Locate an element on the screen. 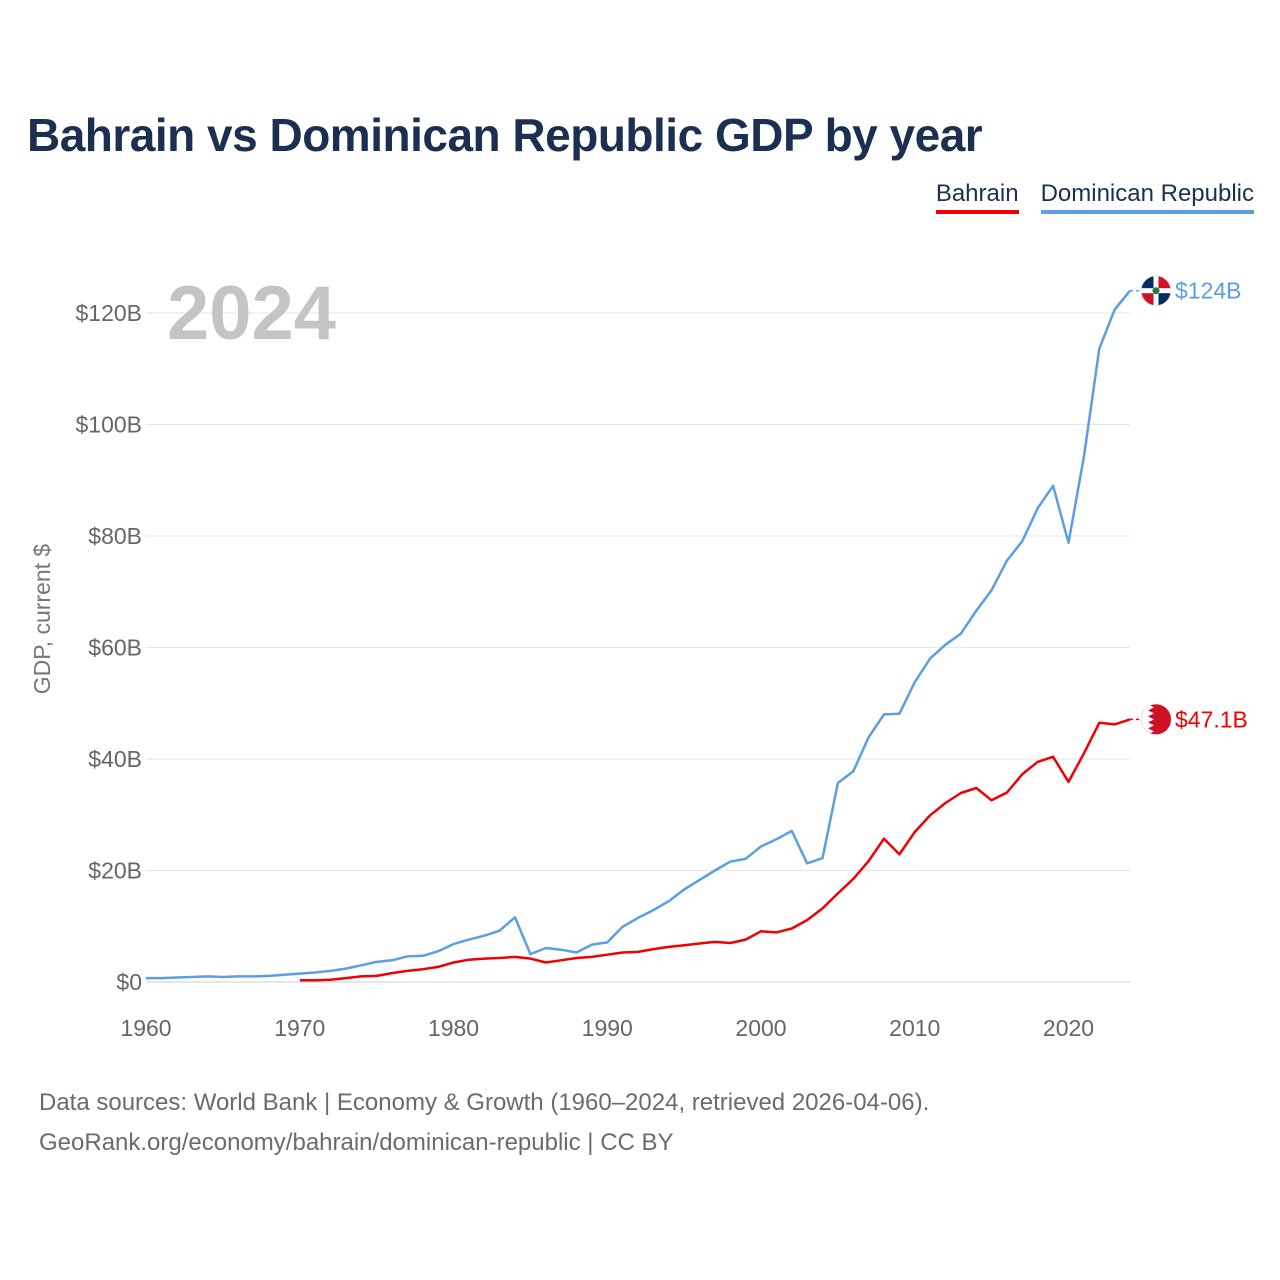 The image size is (1280, 1280). x-tick-label: 1980 is located at coordinates (453, 1028).